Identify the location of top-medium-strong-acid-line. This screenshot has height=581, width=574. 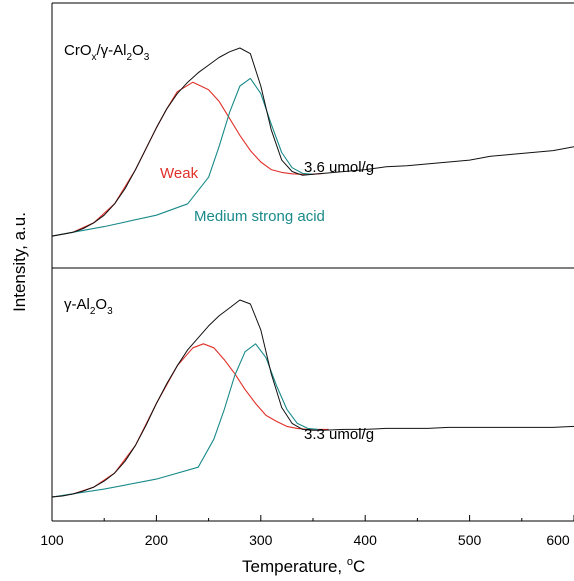
(182, 157).